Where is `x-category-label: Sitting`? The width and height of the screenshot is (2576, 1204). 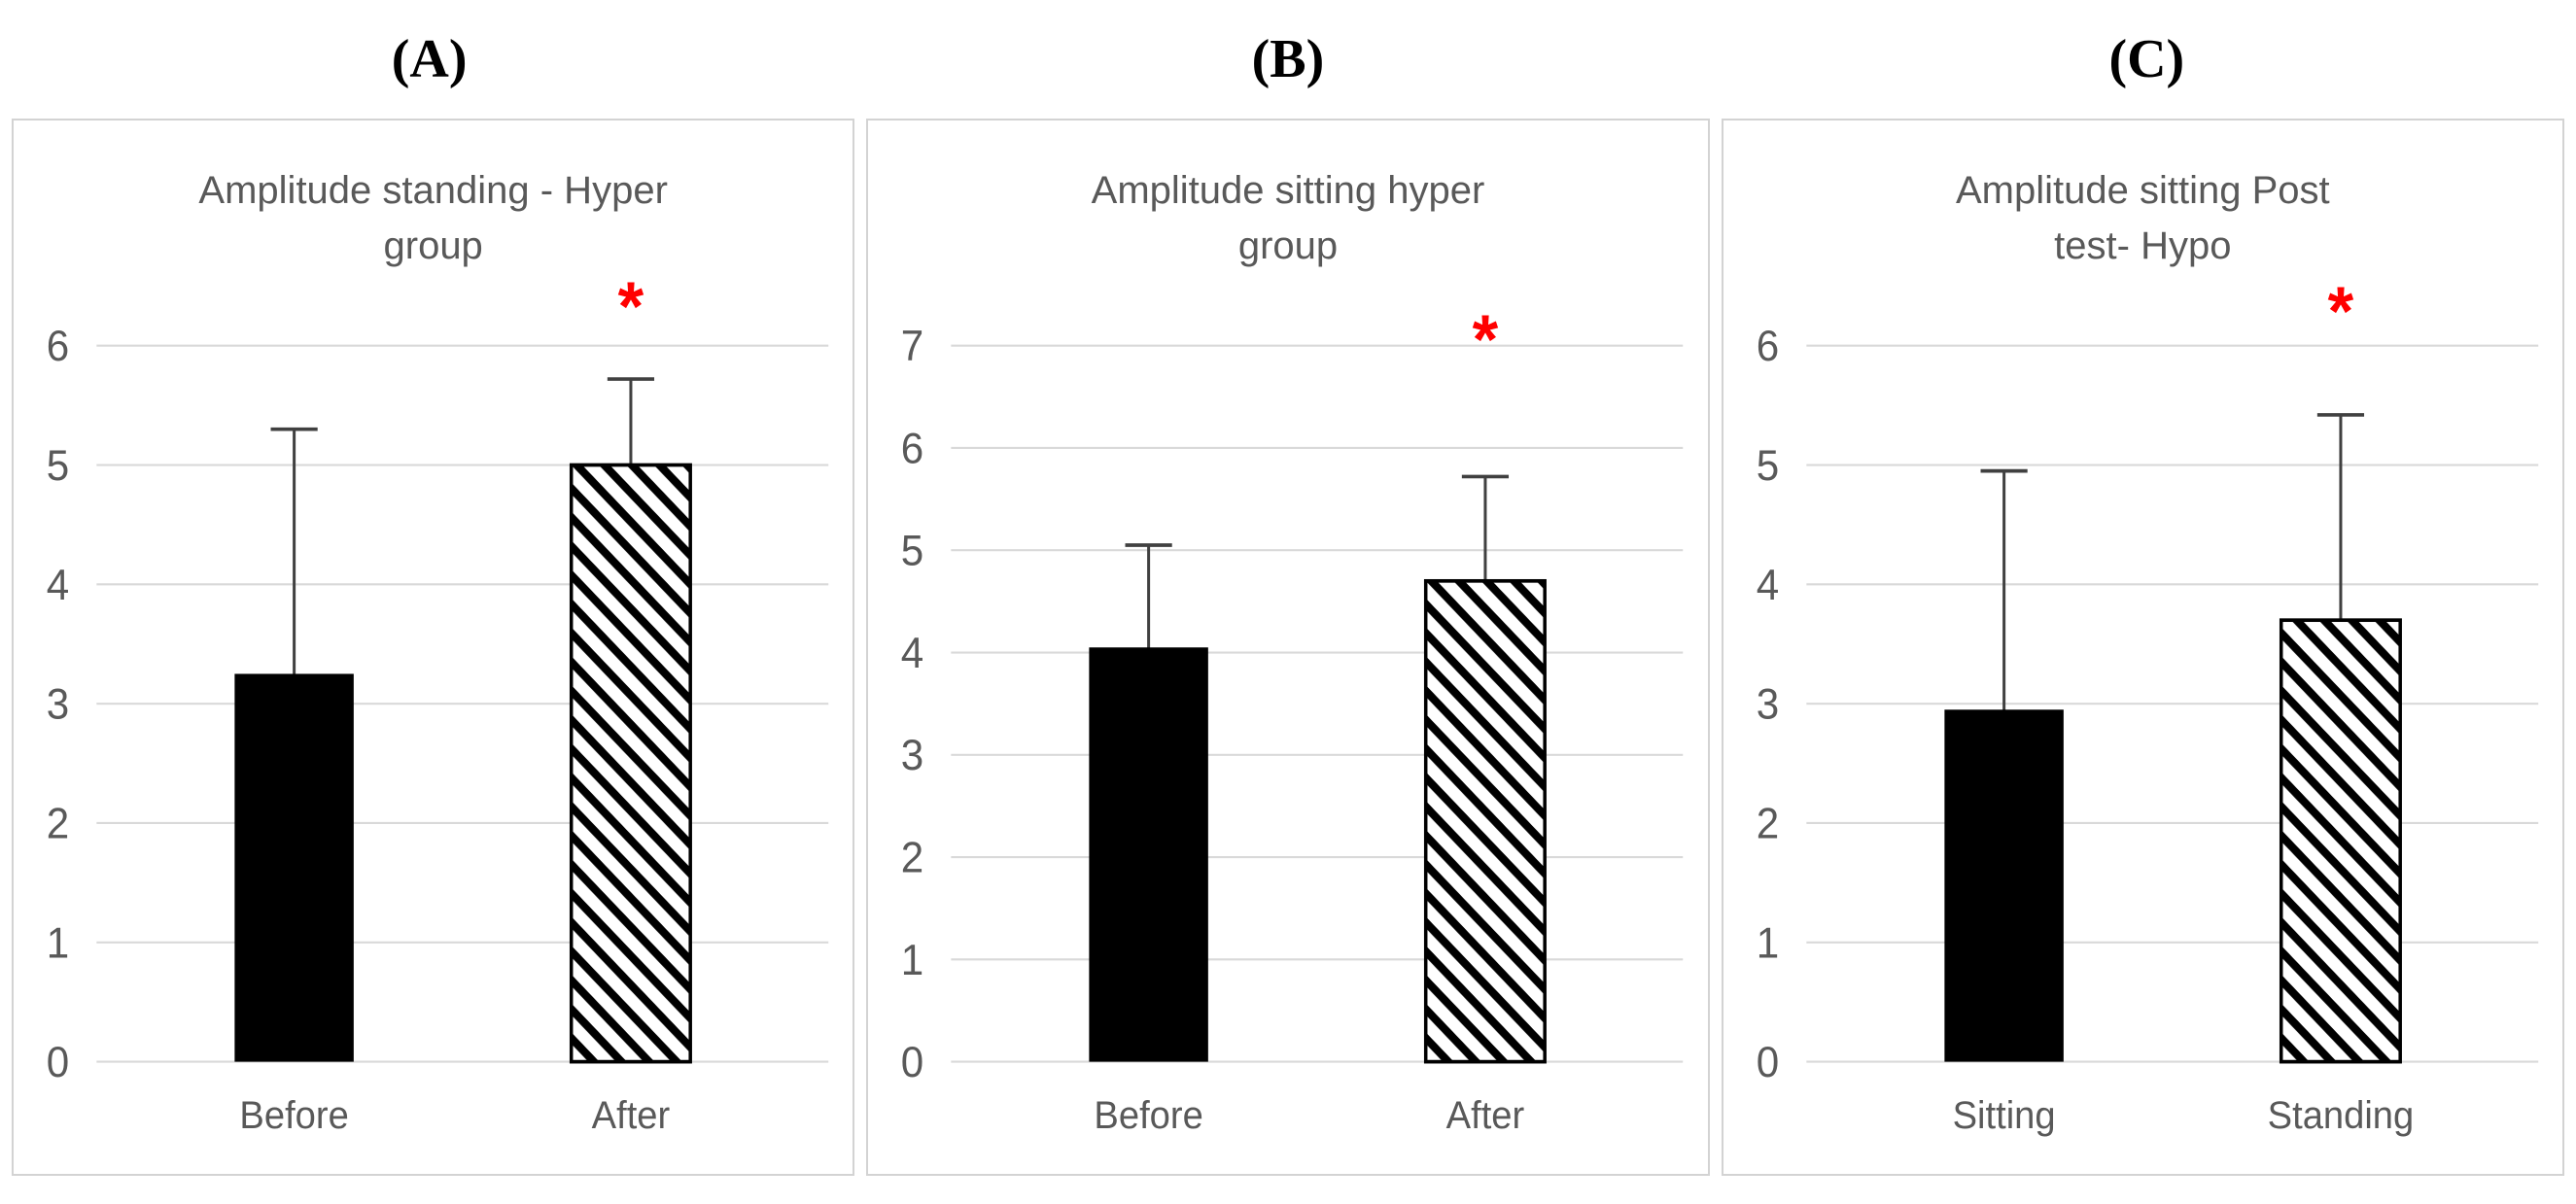 x-category-label: Sitting is located at coordinates (2004, 1116).